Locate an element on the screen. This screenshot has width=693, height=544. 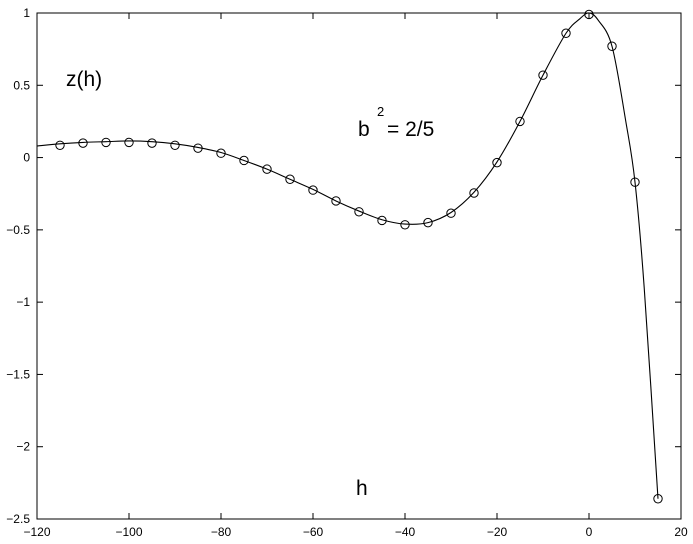
x-axis-label: h is located at coordinates (362, 488).